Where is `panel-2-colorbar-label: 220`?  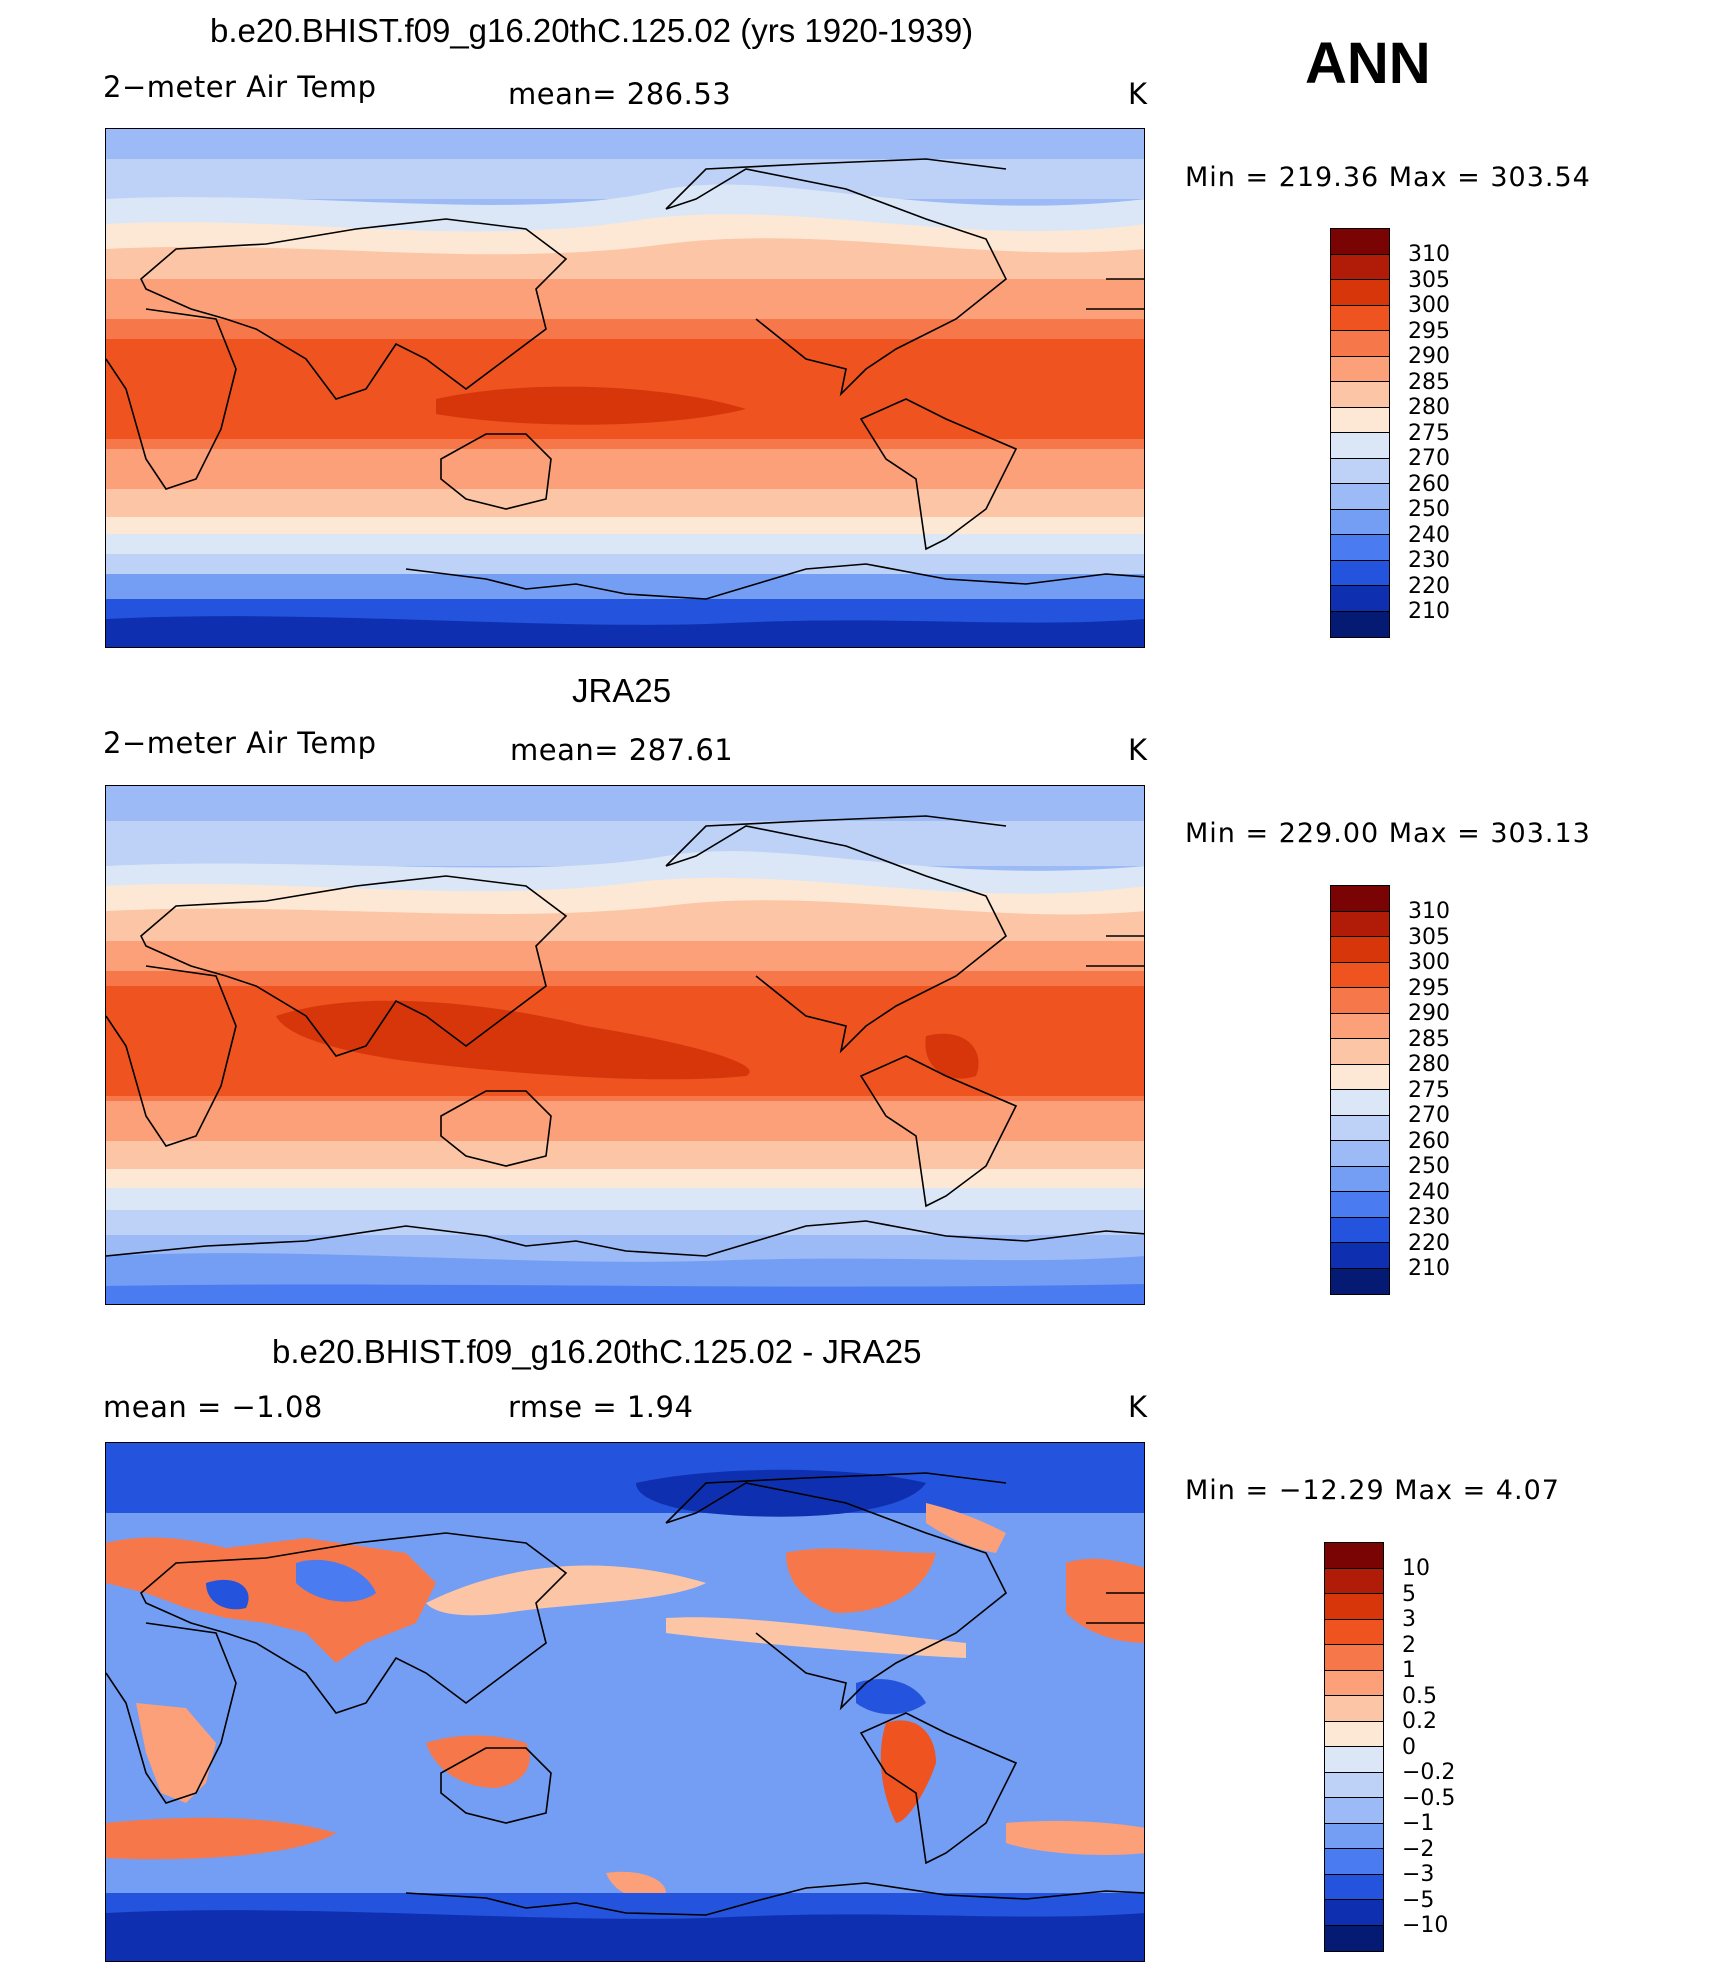
panel-2-colorbar-label: 220 is located at coordinates (1429, 1243).